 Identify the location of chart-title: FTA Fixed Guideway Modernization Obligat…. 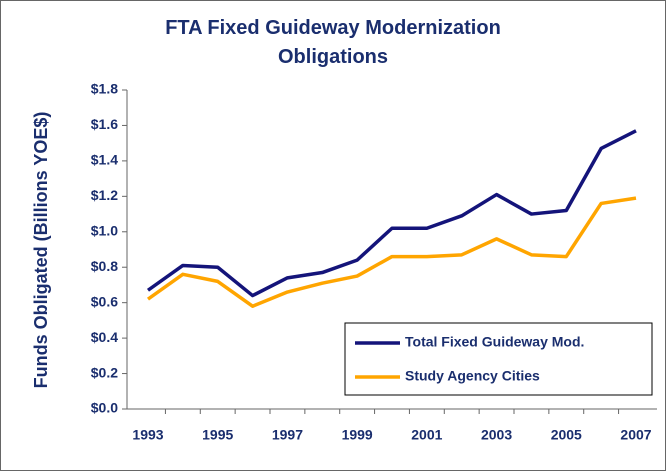
(333, 42).